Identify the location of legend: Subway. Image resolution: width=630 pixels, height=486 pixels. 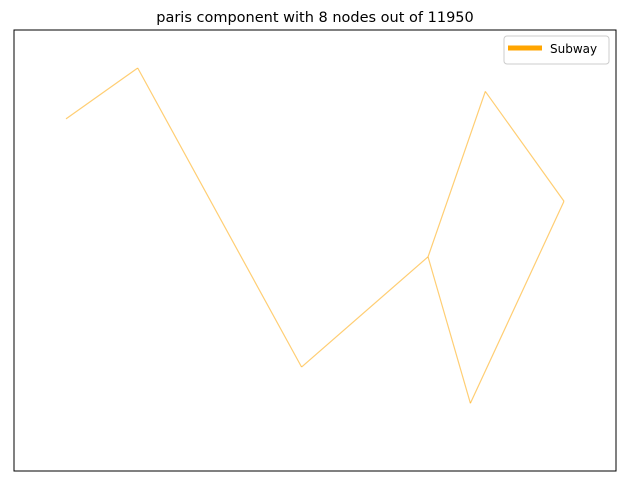
(556, 50).